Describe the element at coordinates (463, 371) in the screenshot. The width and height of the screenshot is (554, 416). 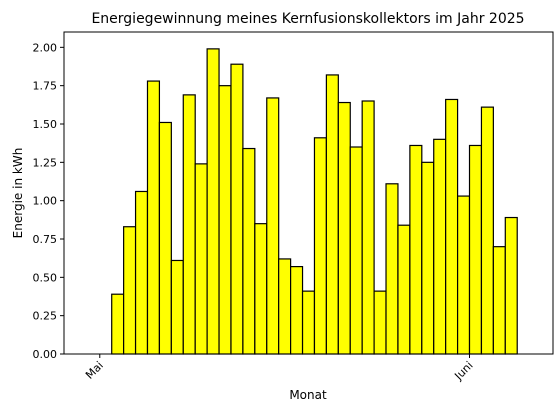
I see `x-tick-label: Juni` at that location.